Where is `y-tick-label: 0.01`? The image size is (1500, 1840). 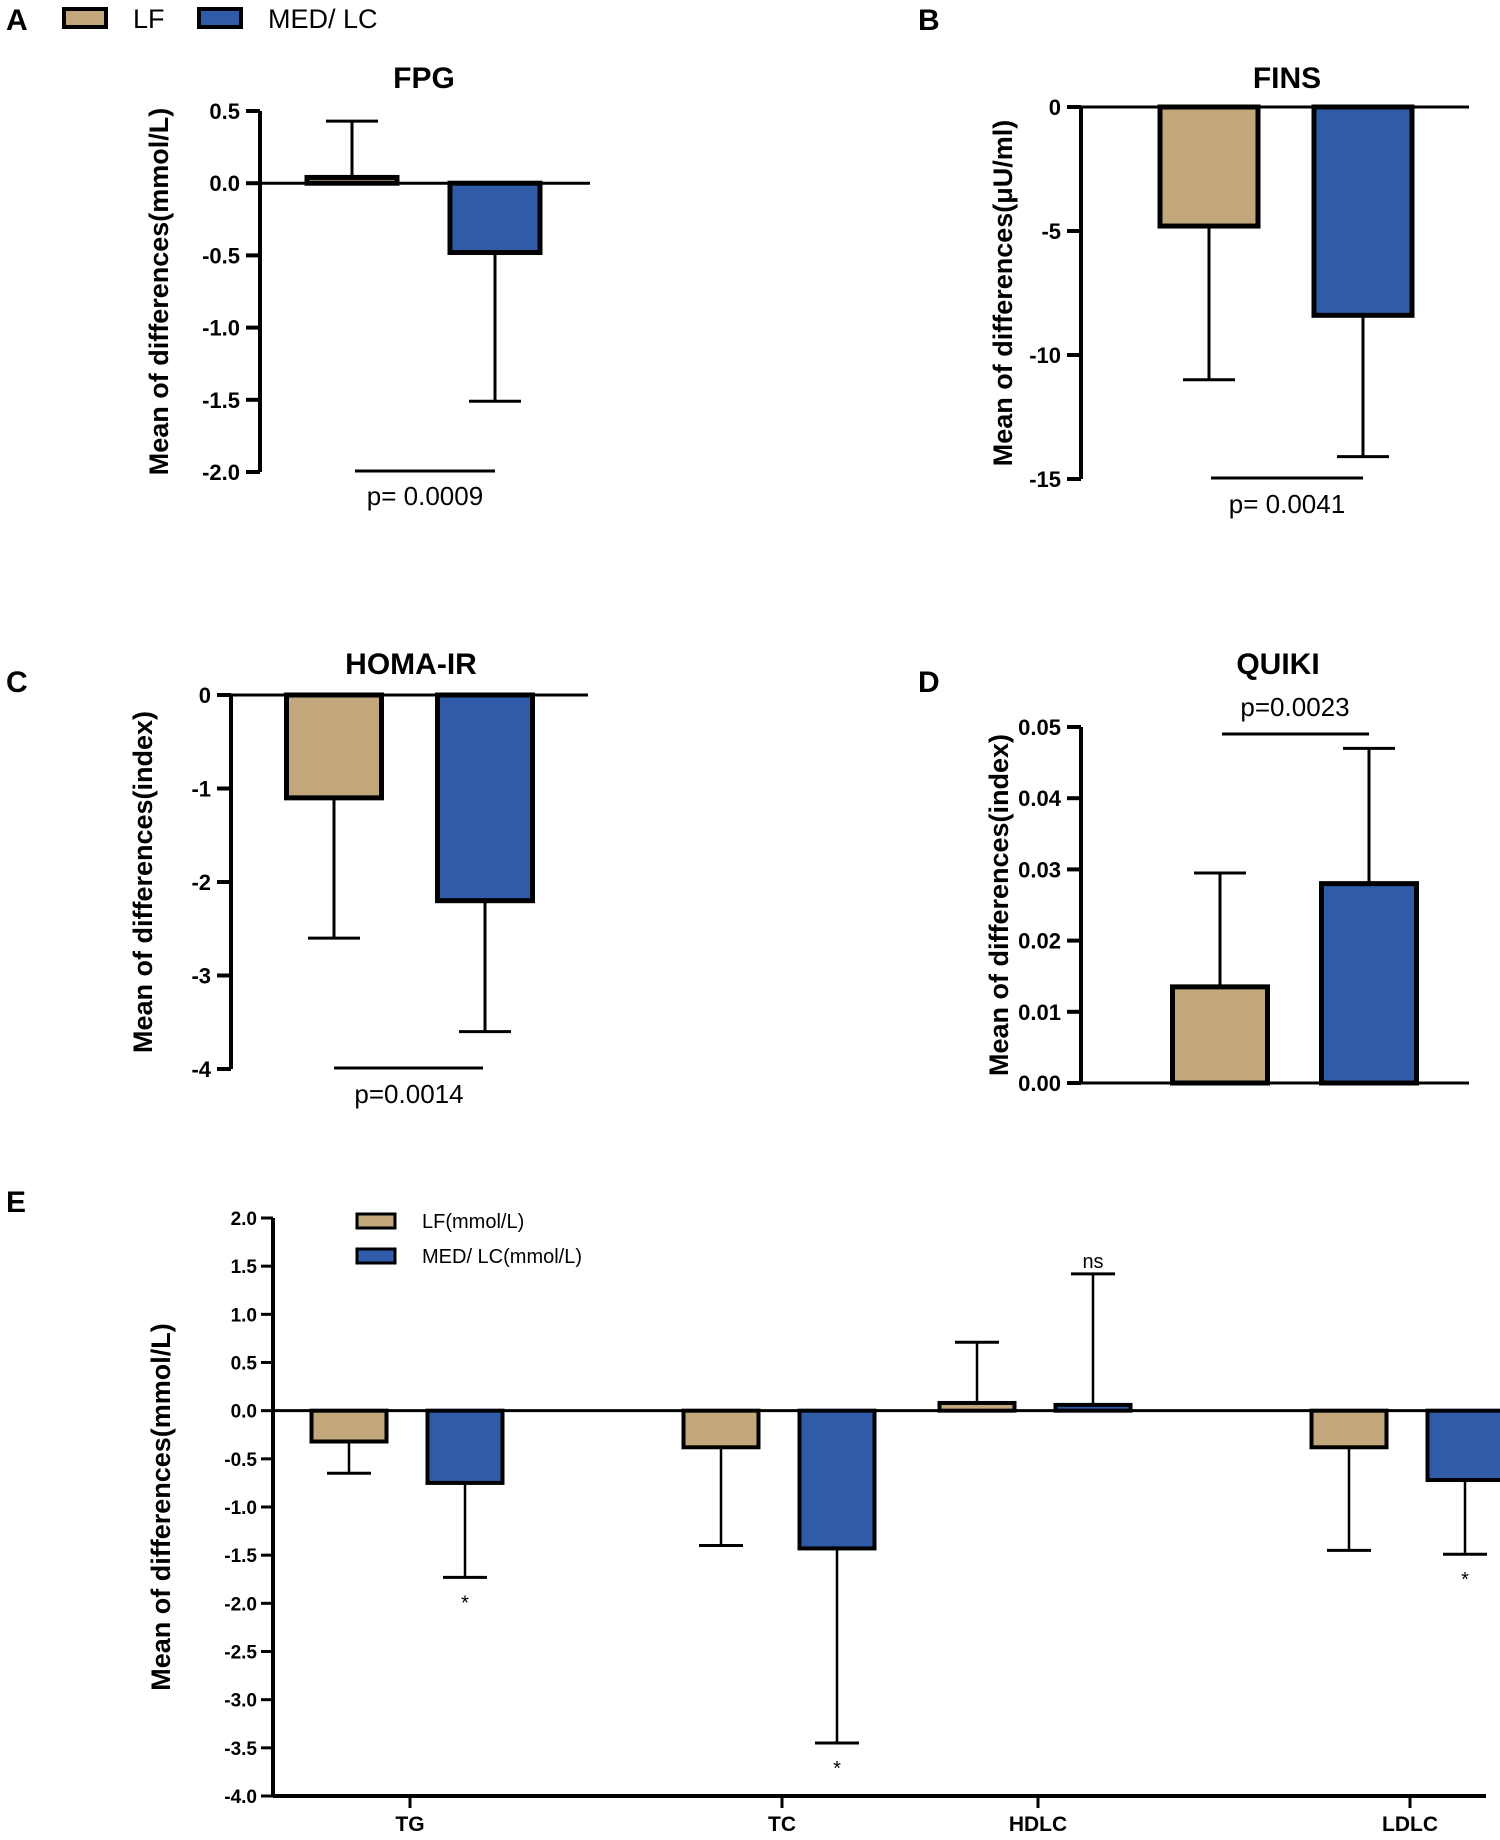 y-tick-label: 0.01 is located at coordinates (1039, 1012).